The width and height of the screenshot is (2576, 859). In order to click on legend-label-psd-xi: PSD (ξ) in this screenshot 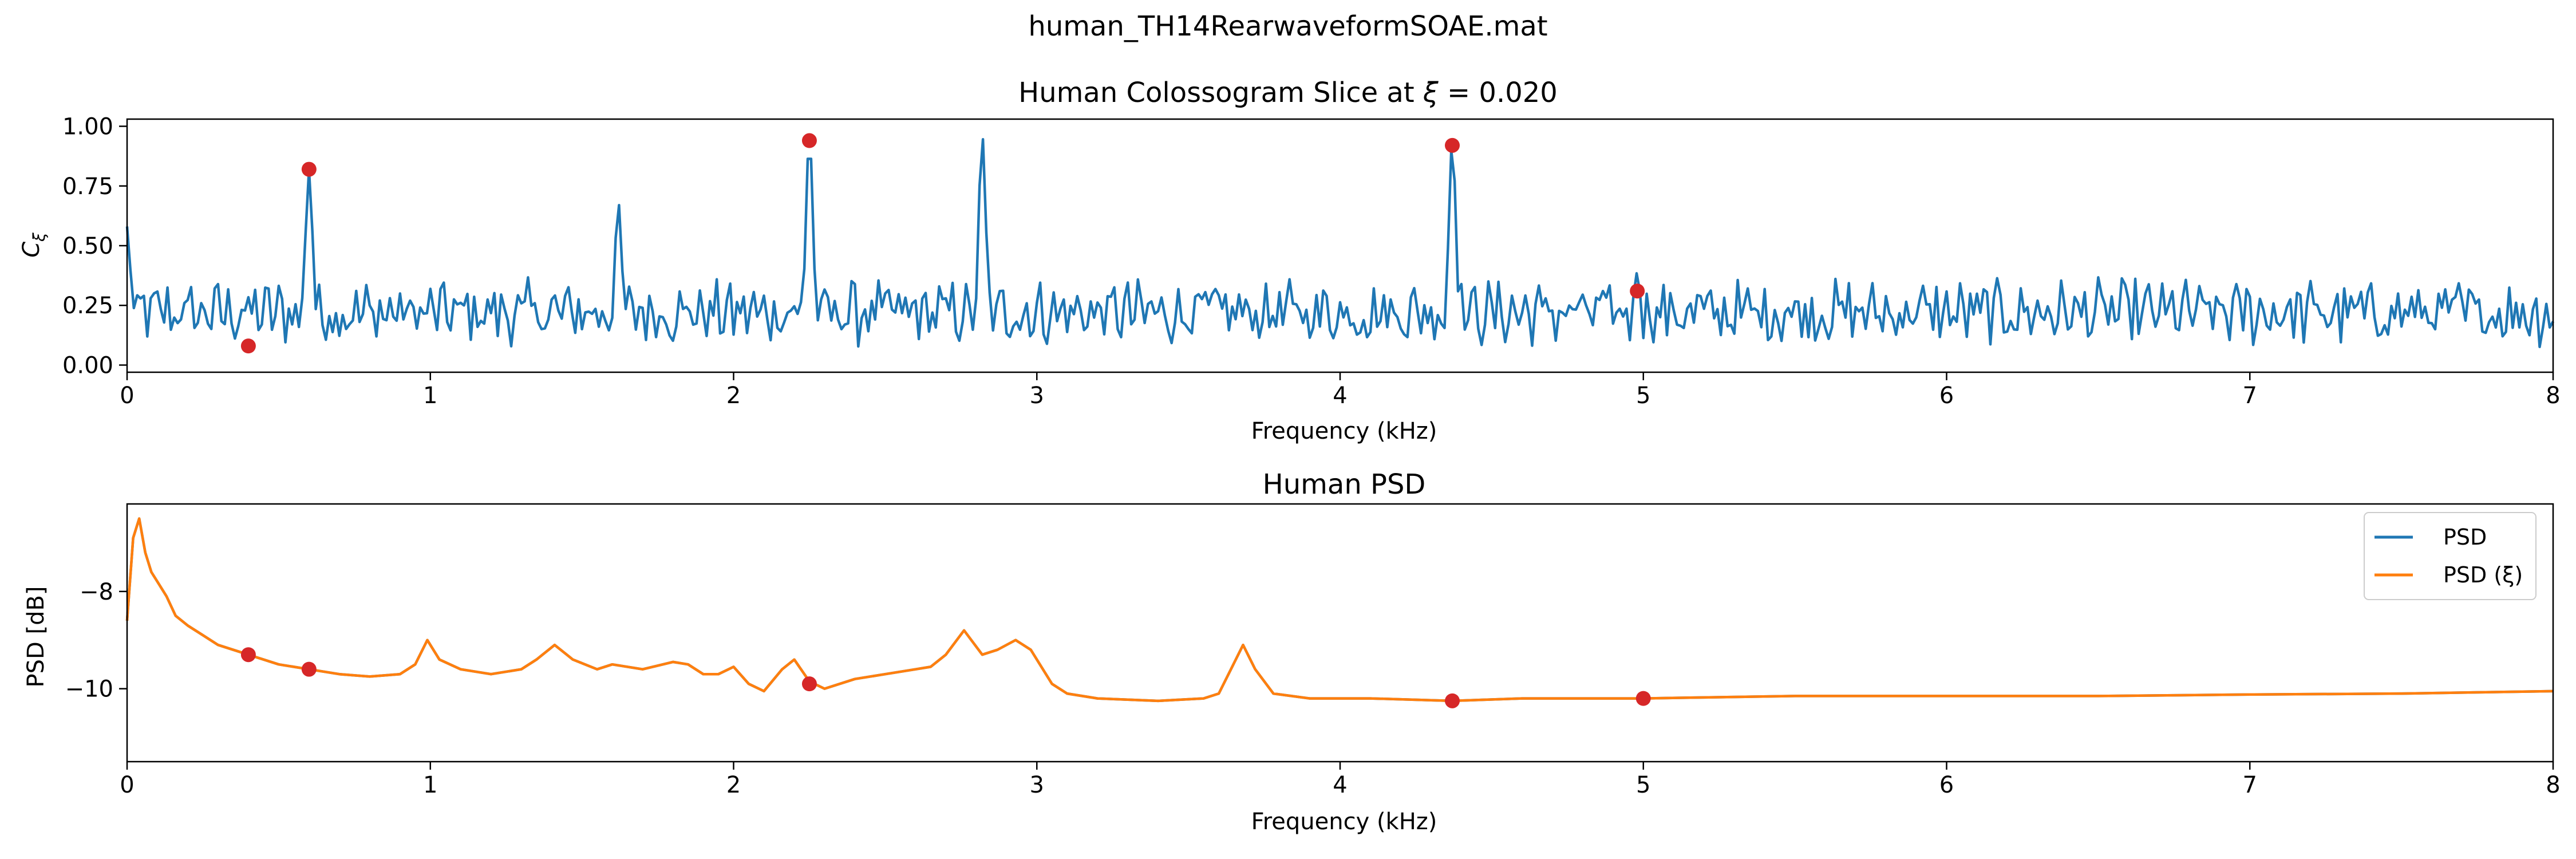, I will do `click(2483, 575)`.